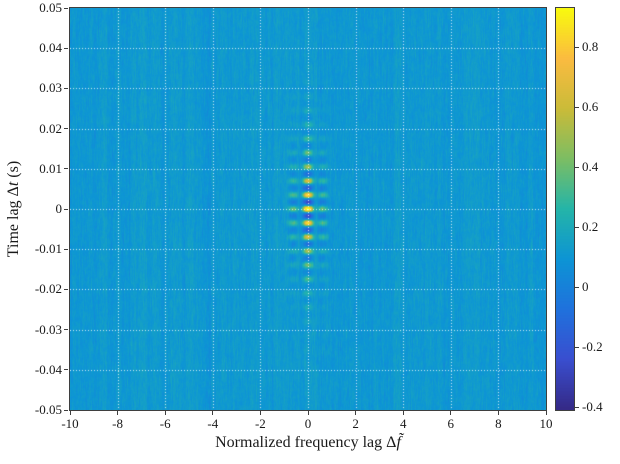 This screenshot has height=464, width=620. What do you see at coordinates (50, 7) in the screenshot?
I see `y-tick-label: 0.05` at bounding box center [50, 7].